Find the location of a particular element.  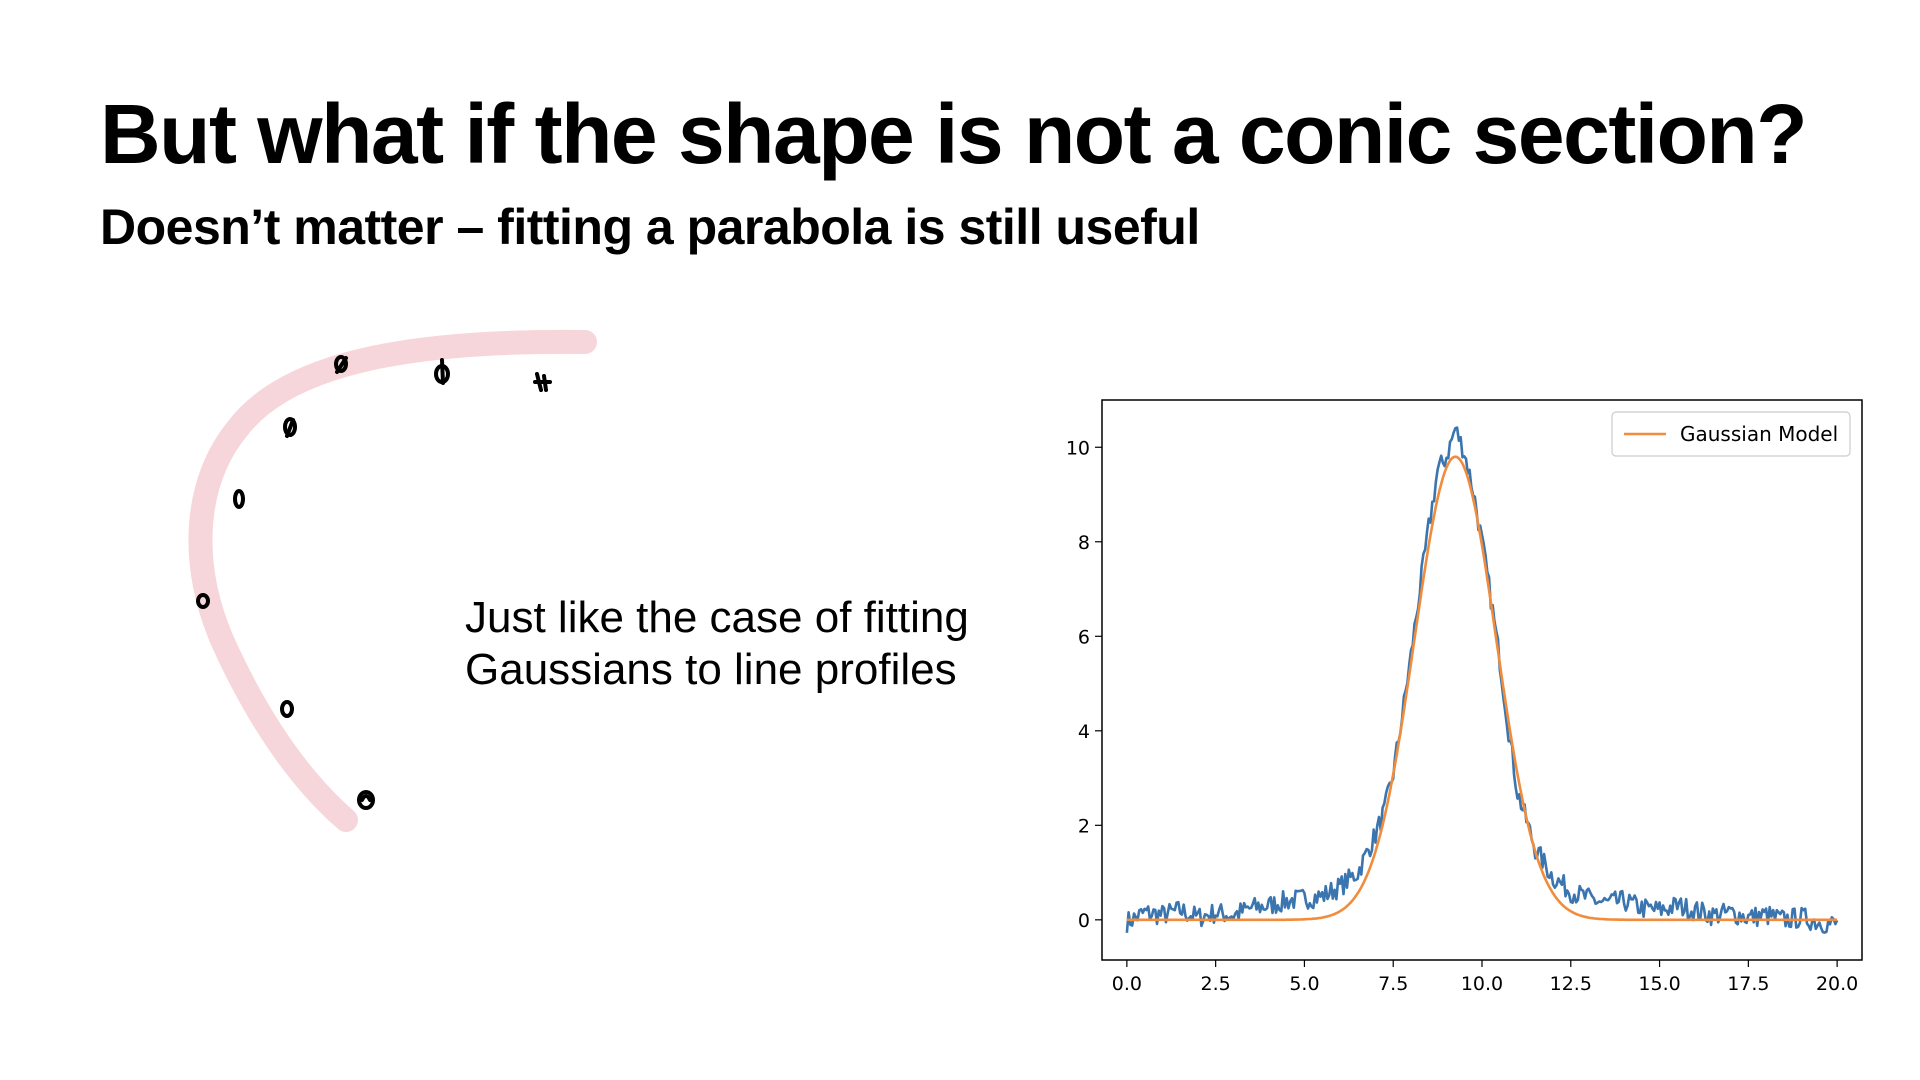

conic-sketch is located at coordinates (392, 580).